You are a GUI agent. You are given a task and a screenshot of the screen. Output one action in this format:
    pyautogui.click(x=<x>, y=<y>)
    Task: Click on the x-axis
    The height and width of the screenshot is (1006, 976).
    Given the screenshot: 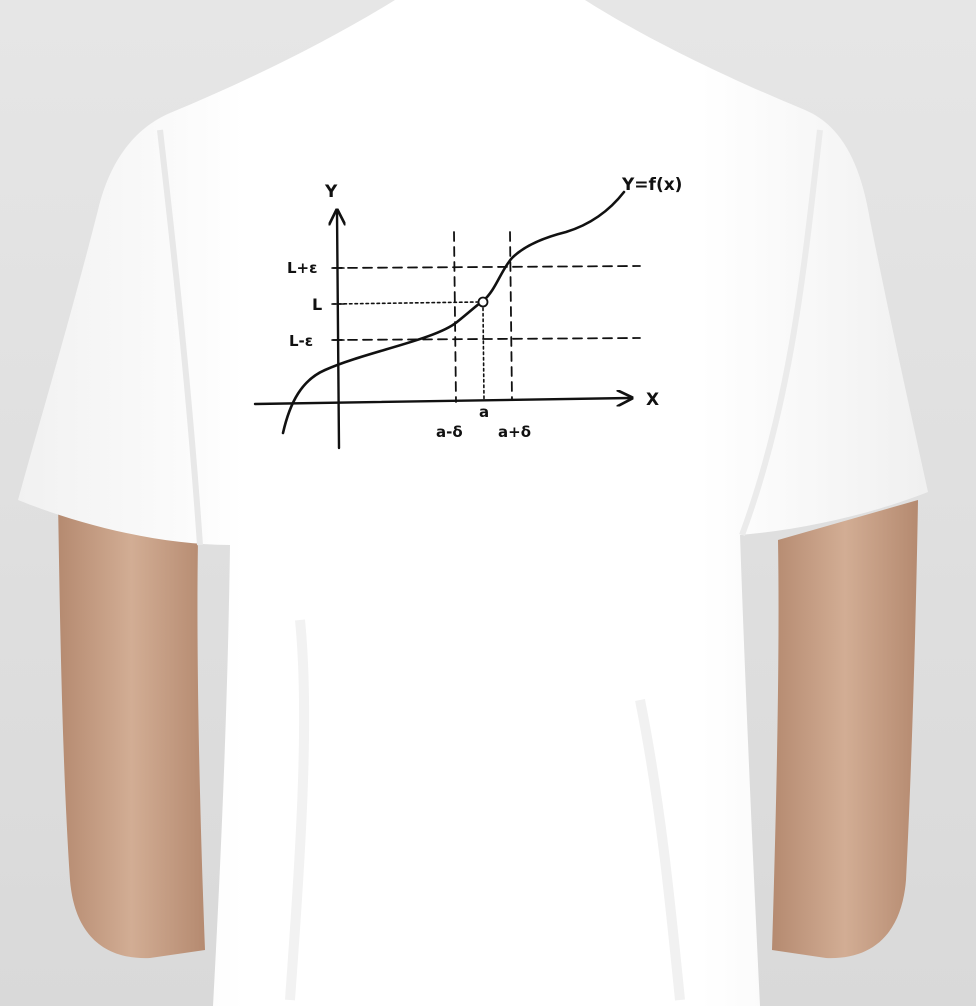 What is the action you would take?
    pyautogui.click(x=441, y=401)
    